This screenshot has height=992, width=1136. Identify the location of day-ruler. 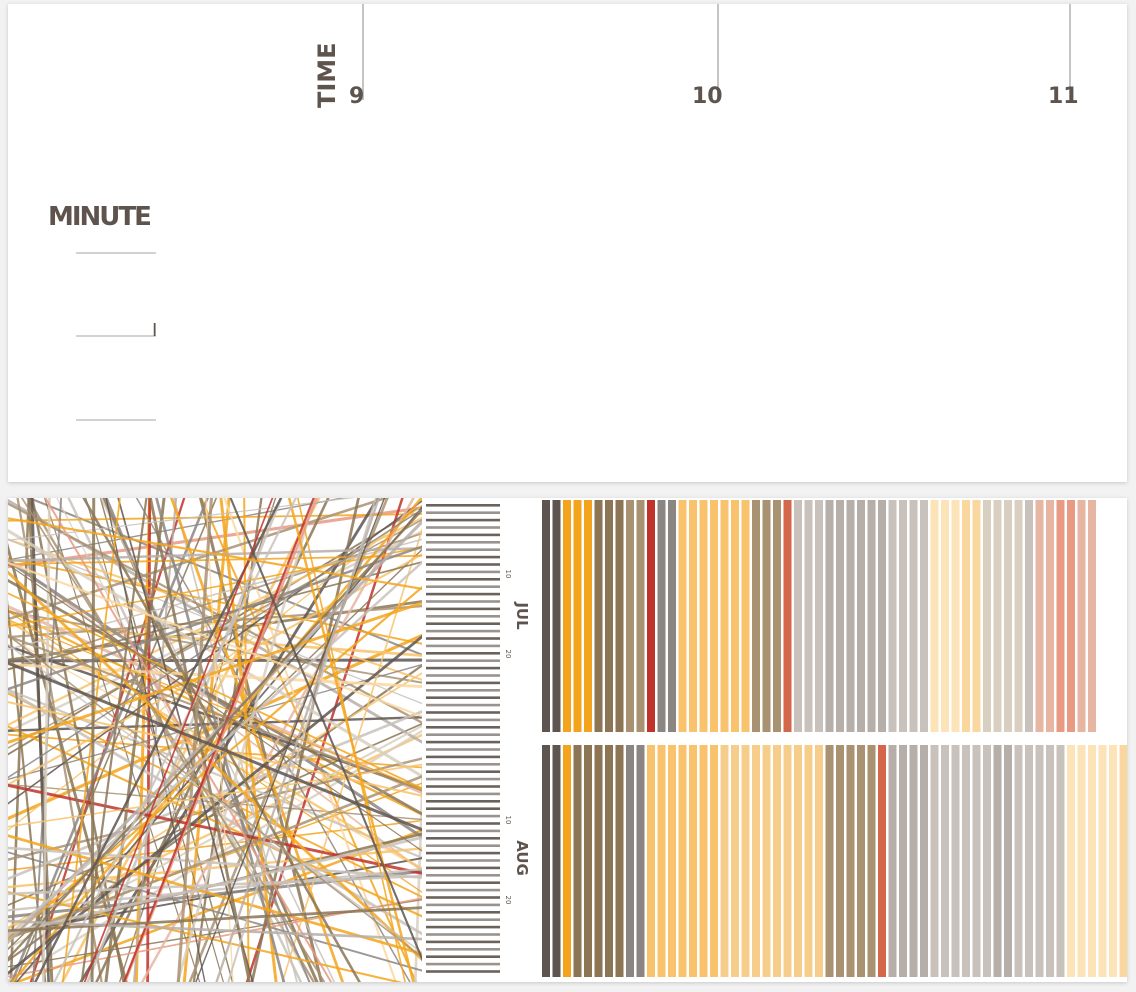
(463, 738).